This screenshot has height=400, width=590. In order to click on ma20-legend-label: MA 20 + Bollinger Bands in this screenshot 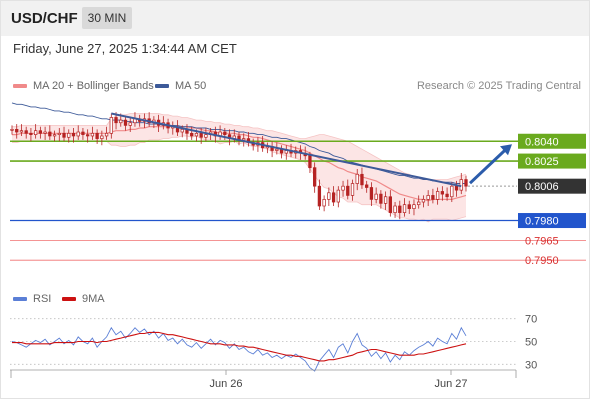, I will do `click(93, 86)`.